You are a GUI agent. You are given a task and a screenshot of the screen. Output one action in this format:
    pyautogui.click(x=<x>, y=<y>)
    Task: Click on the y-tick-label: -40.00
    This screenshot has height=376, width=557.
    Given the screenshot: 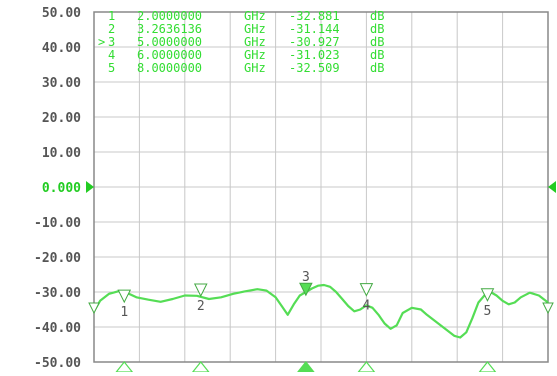 What is the action you would take?
    pyautogui.click(x=57, y=328)
    